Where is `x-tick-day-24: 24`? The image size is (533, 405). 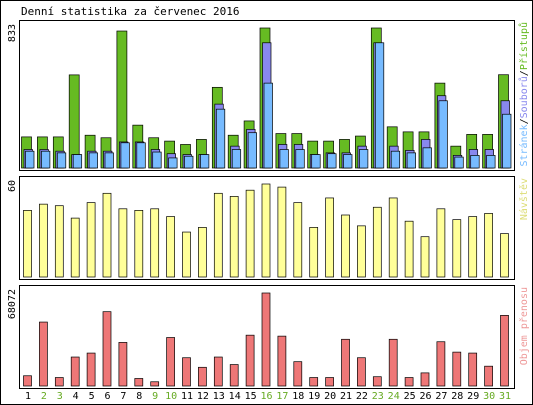 x-tick-day-24: 24 is located at coordinates (394, 396).